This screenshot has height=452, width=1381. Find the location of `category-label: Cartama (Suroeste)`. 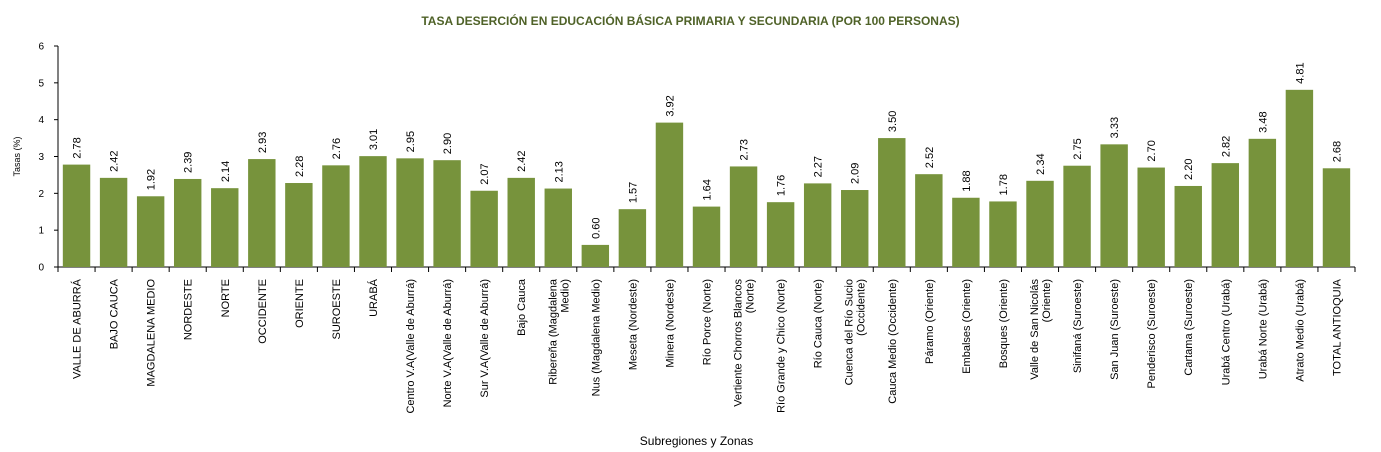

category-label: Cartama (Suroeste) is located at coordinates (1189, 327).